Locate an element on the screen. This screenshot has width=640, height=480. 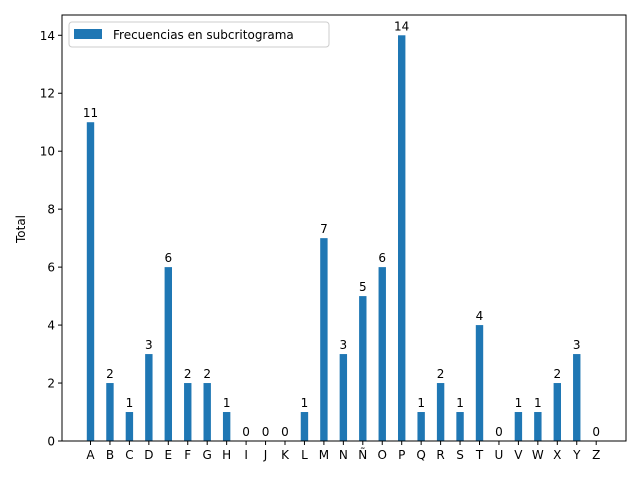
x-tick-label: Z is located at coordinates (596, 455).